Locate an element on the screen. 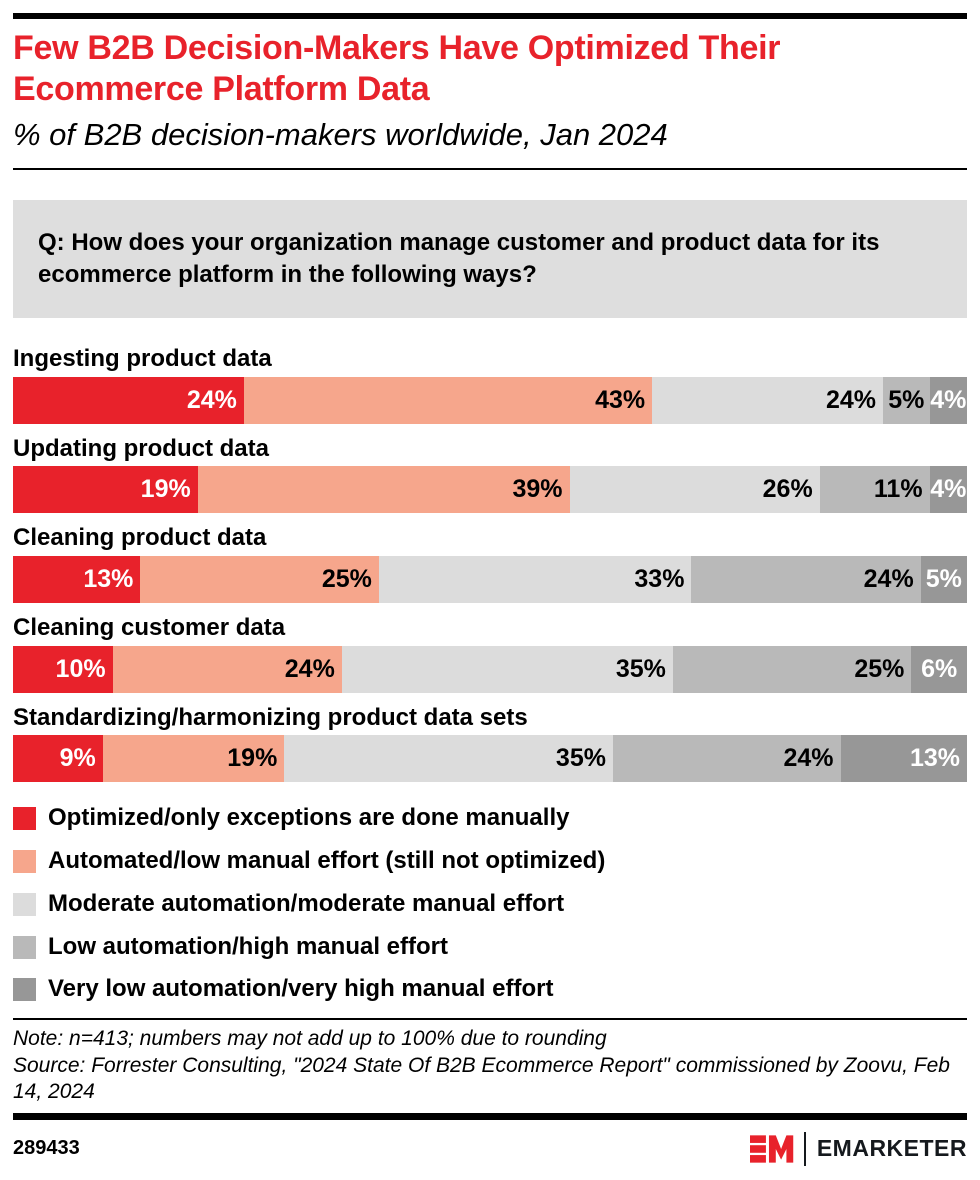  note-divider is located at coordinates (490, 1019).